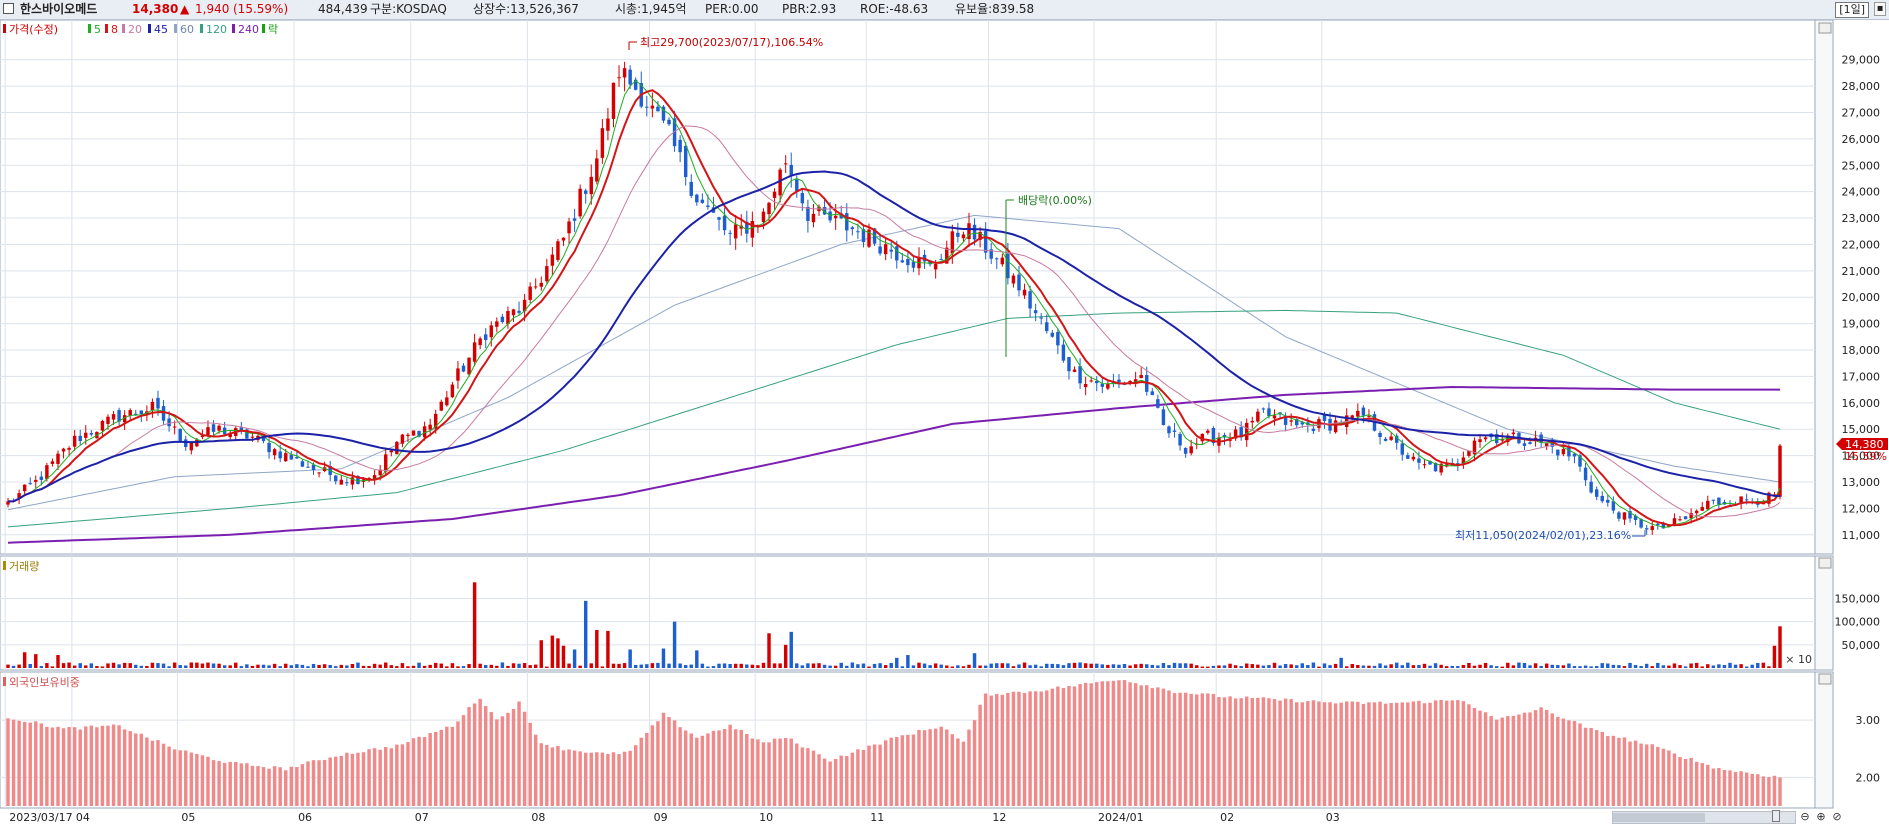 Image resolution: width=1889 pixels, height=826 pixels. Describe the element at coordinates (1776, 816) in the screenshot. I see `zoom-slider-handle` at that location.